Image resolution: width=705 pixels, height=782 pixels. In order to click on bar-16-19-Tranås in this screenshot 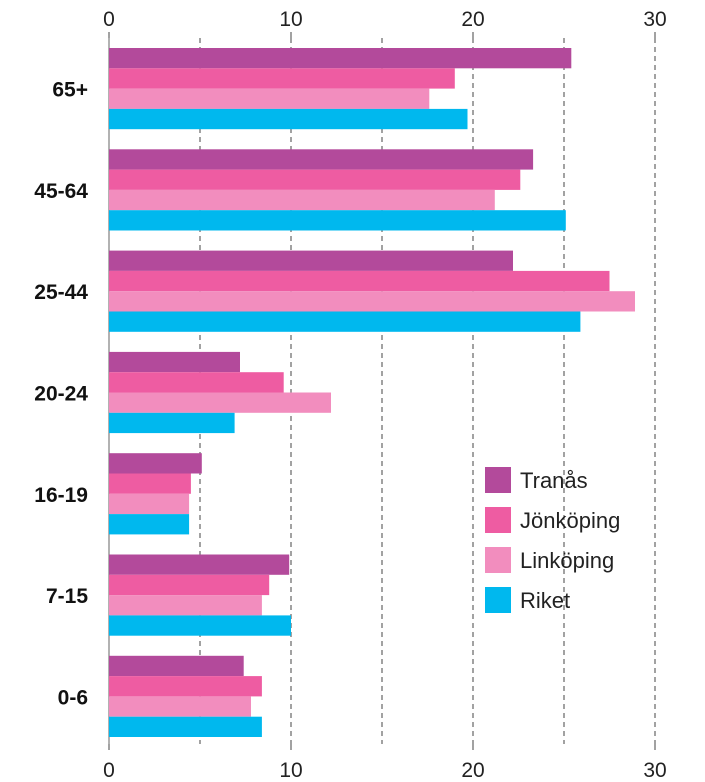, I will do `click(155, 463)`.